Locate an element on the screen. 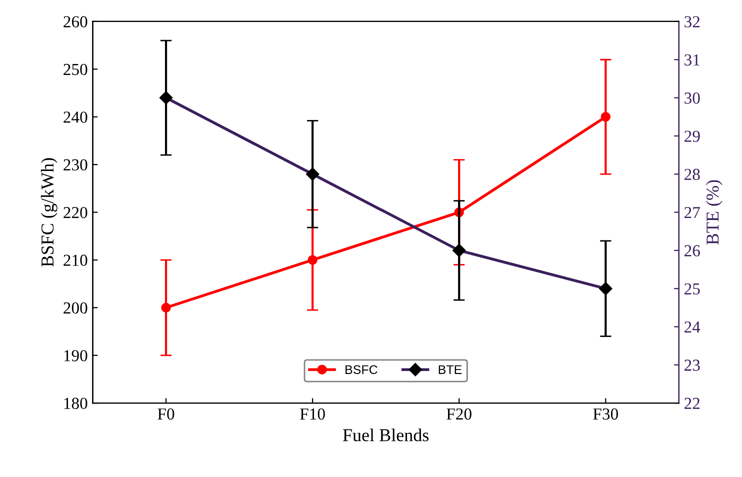 This screenshot has height=477, width=742. legend-label: BTE is located at coordinates (450, 369).